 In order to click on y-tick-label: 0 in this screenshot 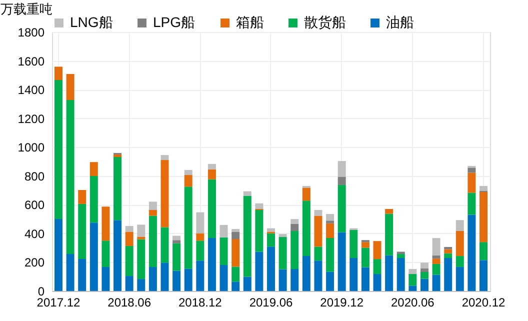, I will do `click(41, 291)`.